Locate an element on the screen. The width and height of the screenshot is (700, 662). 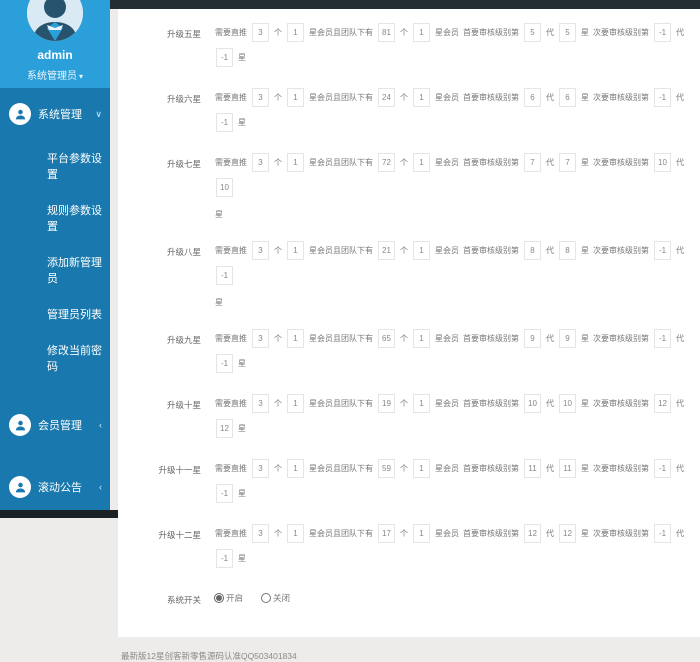
sidebar-subitem-change-password: 修改当前密码 is located at coordinates (74, 359).